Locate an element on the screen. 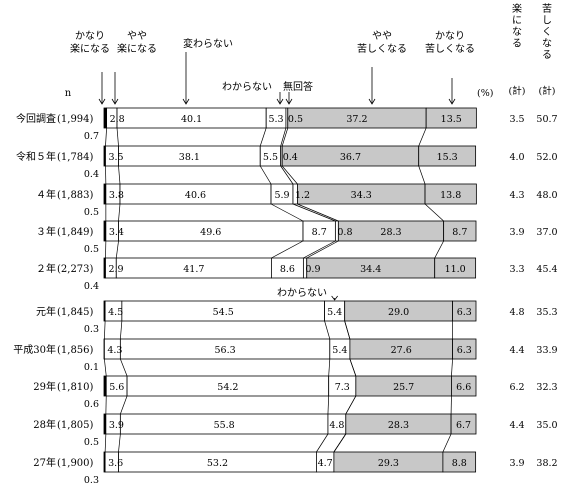 The image size is (567, 488). row-n-8: (1,805) is located at coordinates (75, 425).